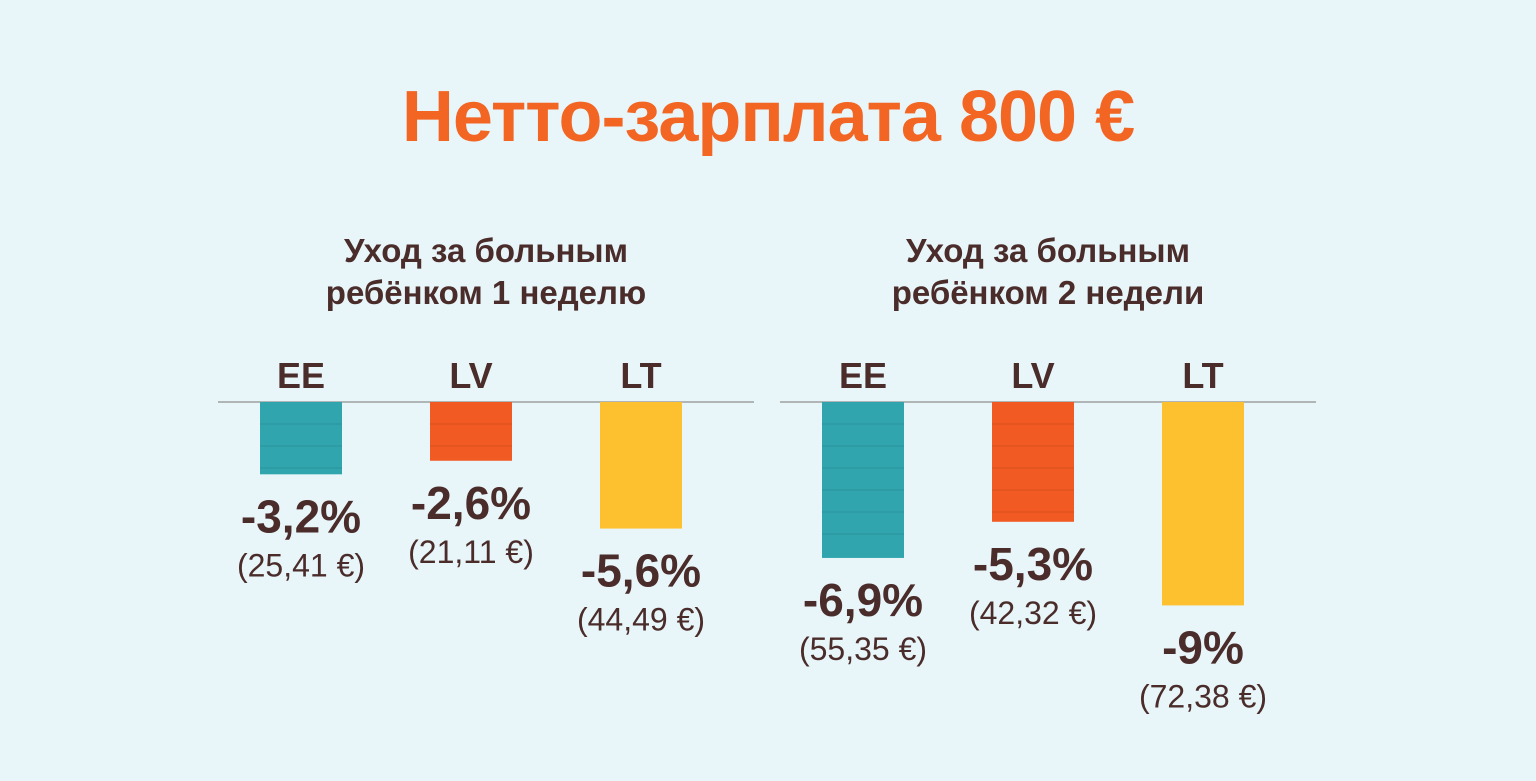 This screenshot has width=1536, height=781. I want to click on value-label-lv: -2,6%, so click(471, 503).